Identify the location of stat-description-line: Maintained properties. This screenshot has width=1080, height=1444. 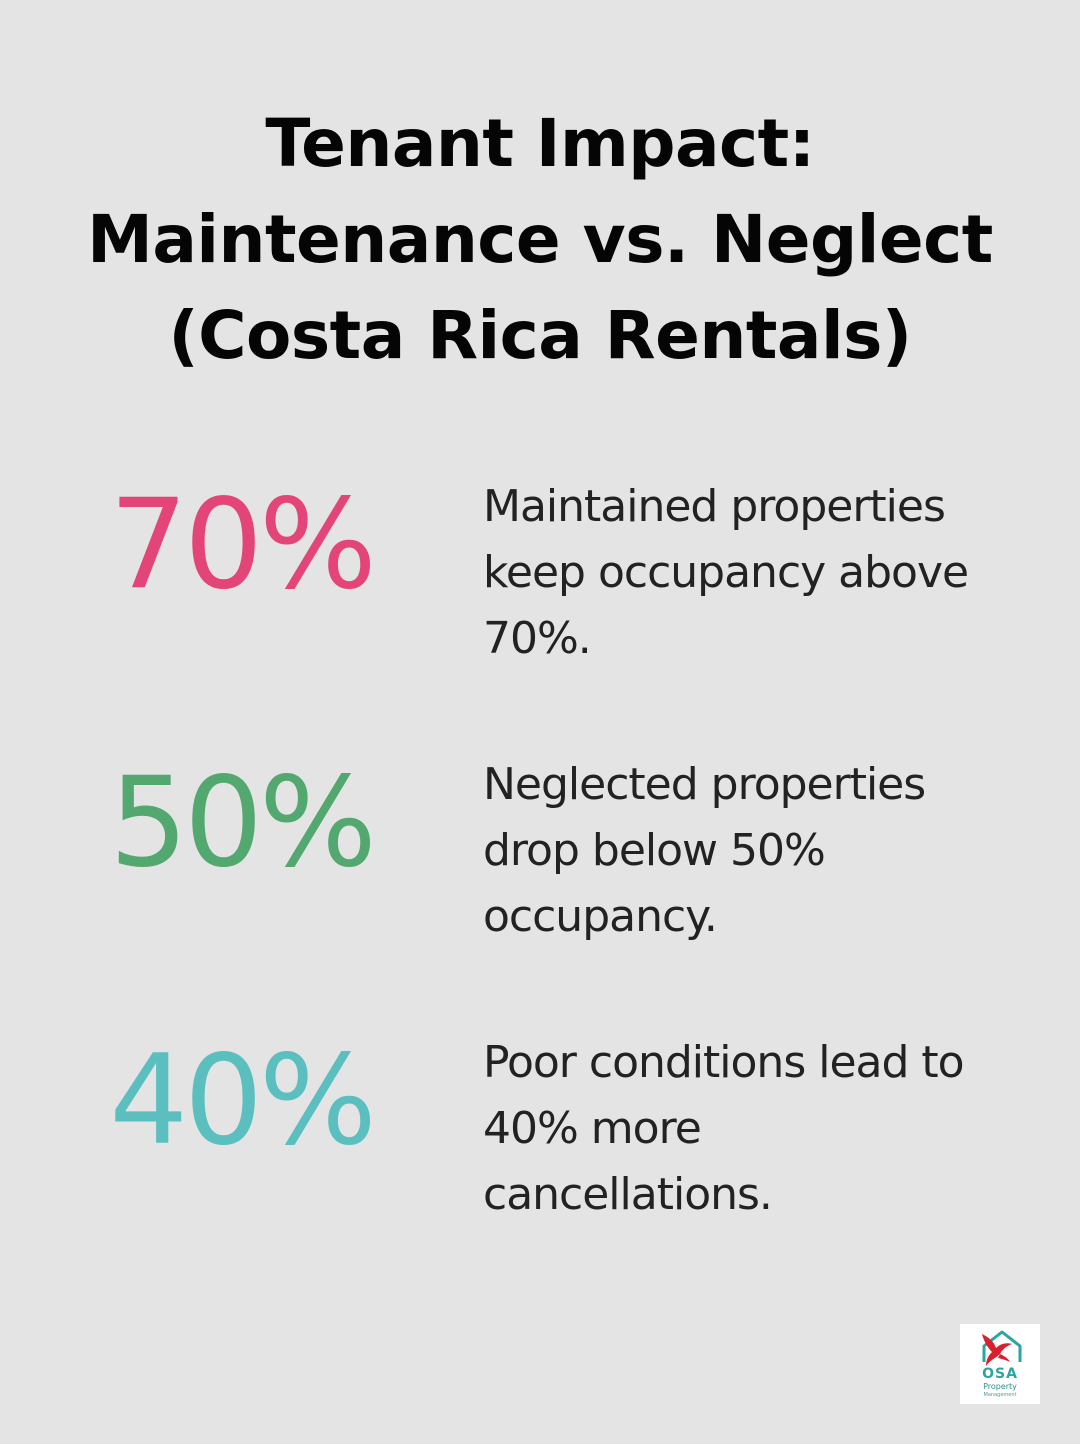
(714, 506).